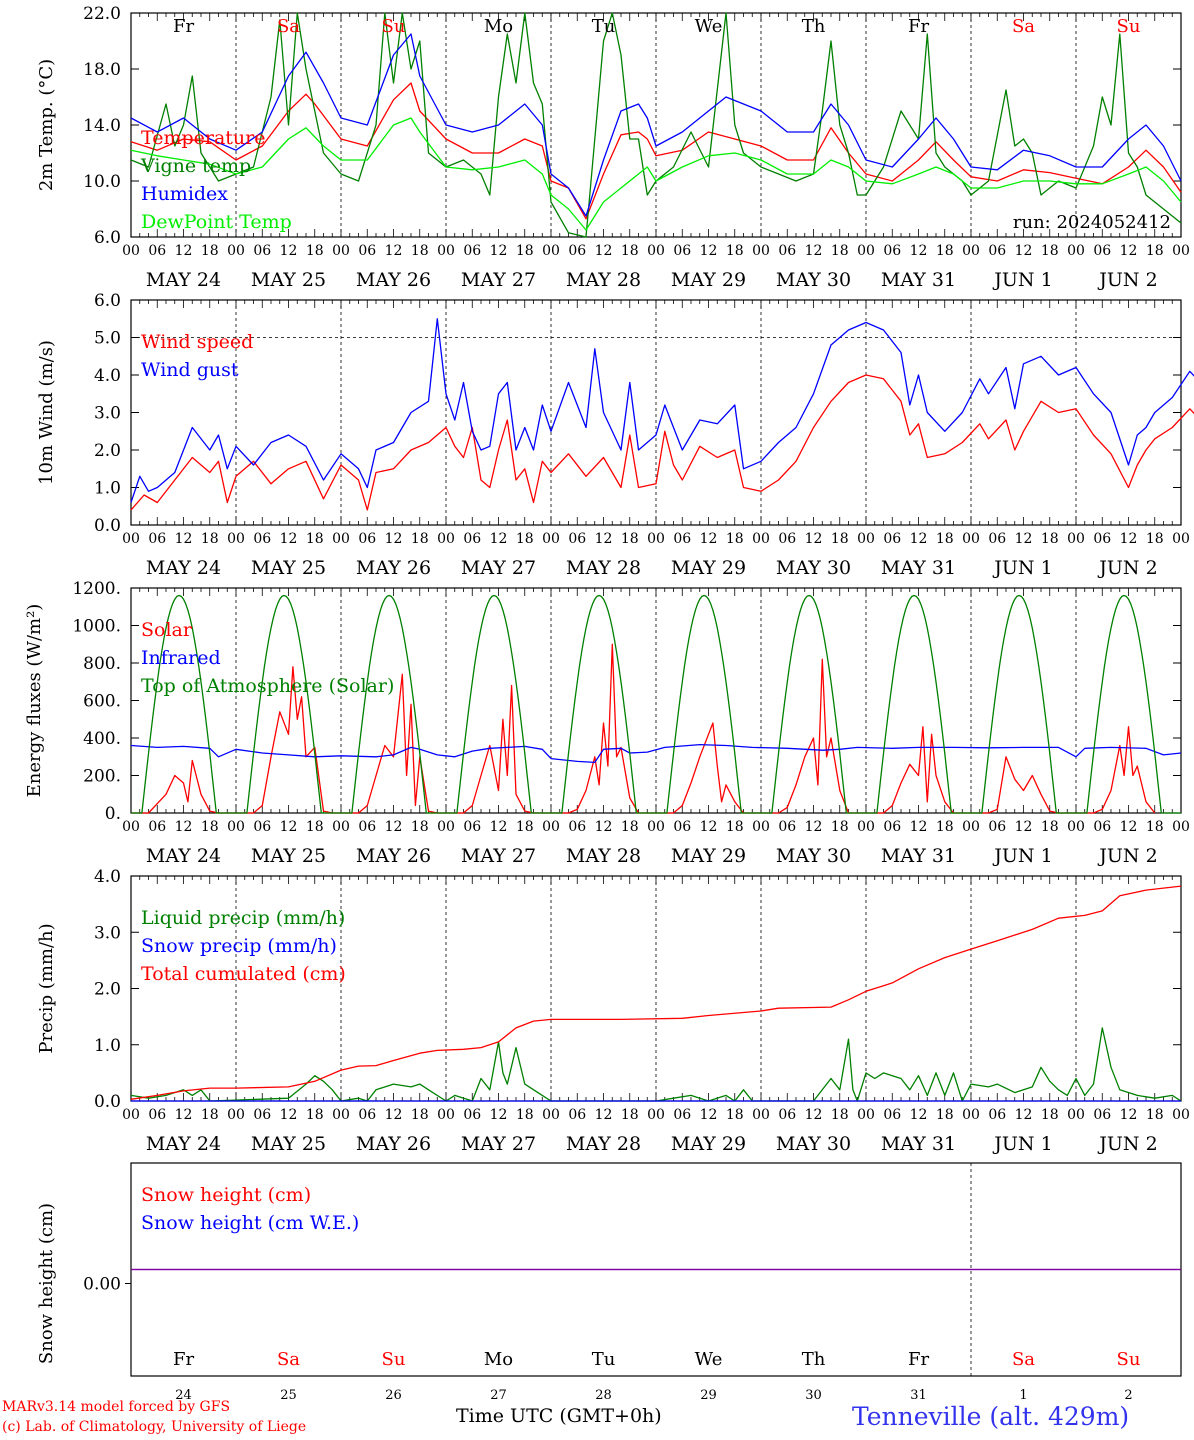  I want to click on y-tick-label: 14.0, so click(102, 126).